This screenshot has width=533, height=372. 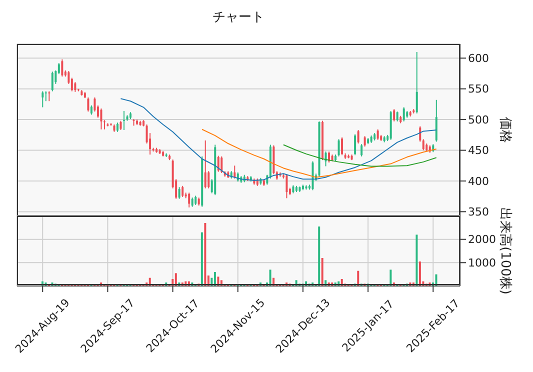 I want to click on y-tick-label: 550, so click(x=478, y=89).